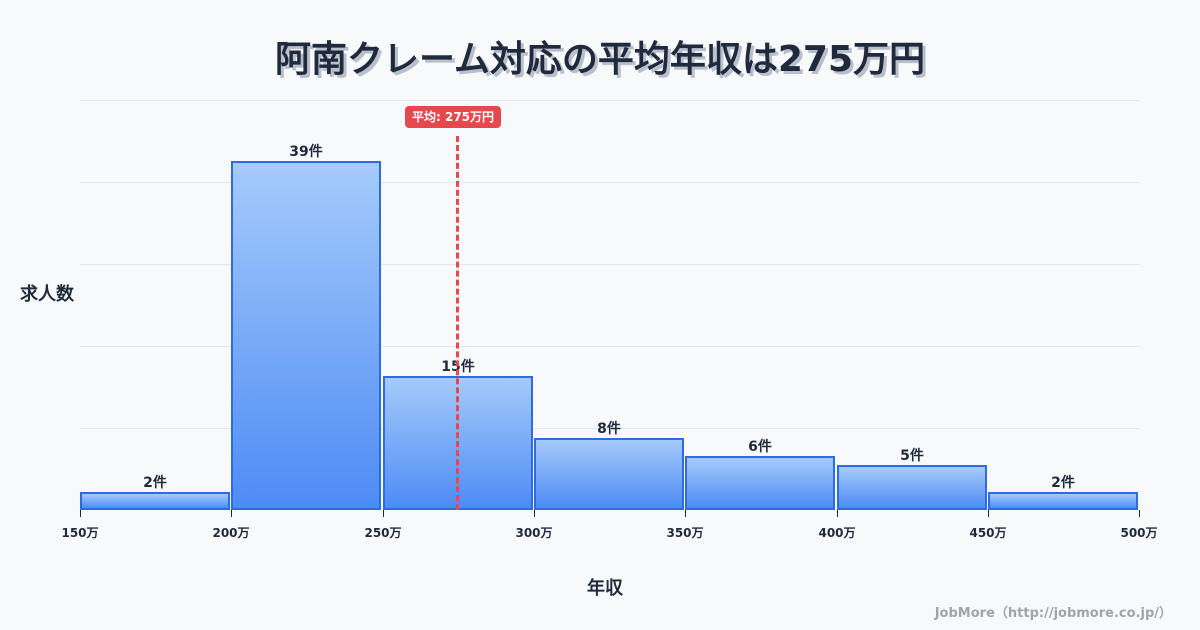  I want to click on x-tick-label: 400万, so click(837, 533).